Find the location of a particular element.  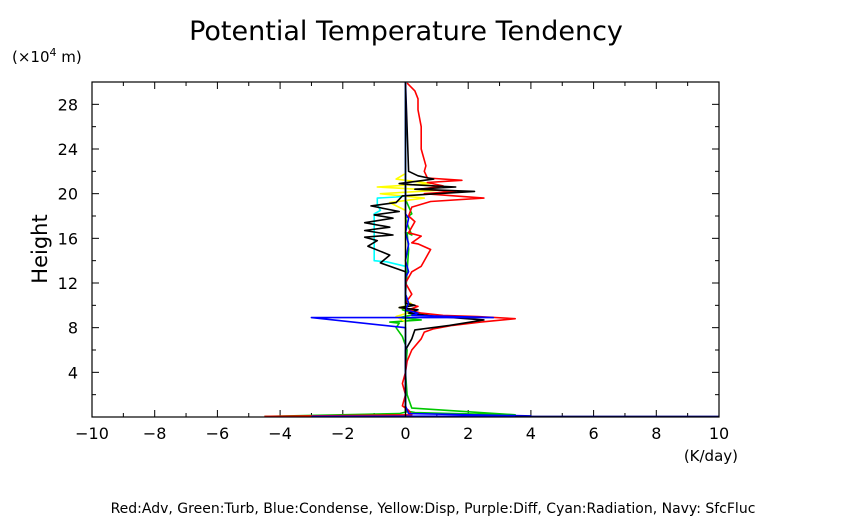

x-tick-label: −4 is located at coordinates (280, 433).